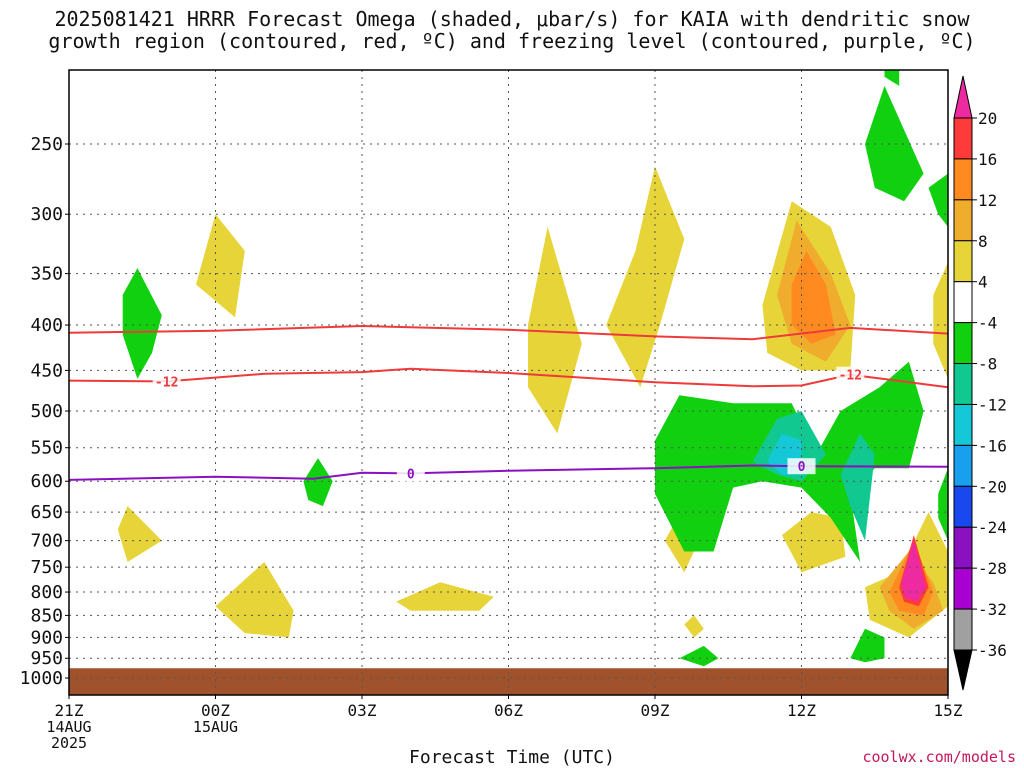 This screenshot has width=1024, height=768. Describe the element at coordinates (801, 710) in the screenshot. I see `x-tick-label: 12Z` at that location.